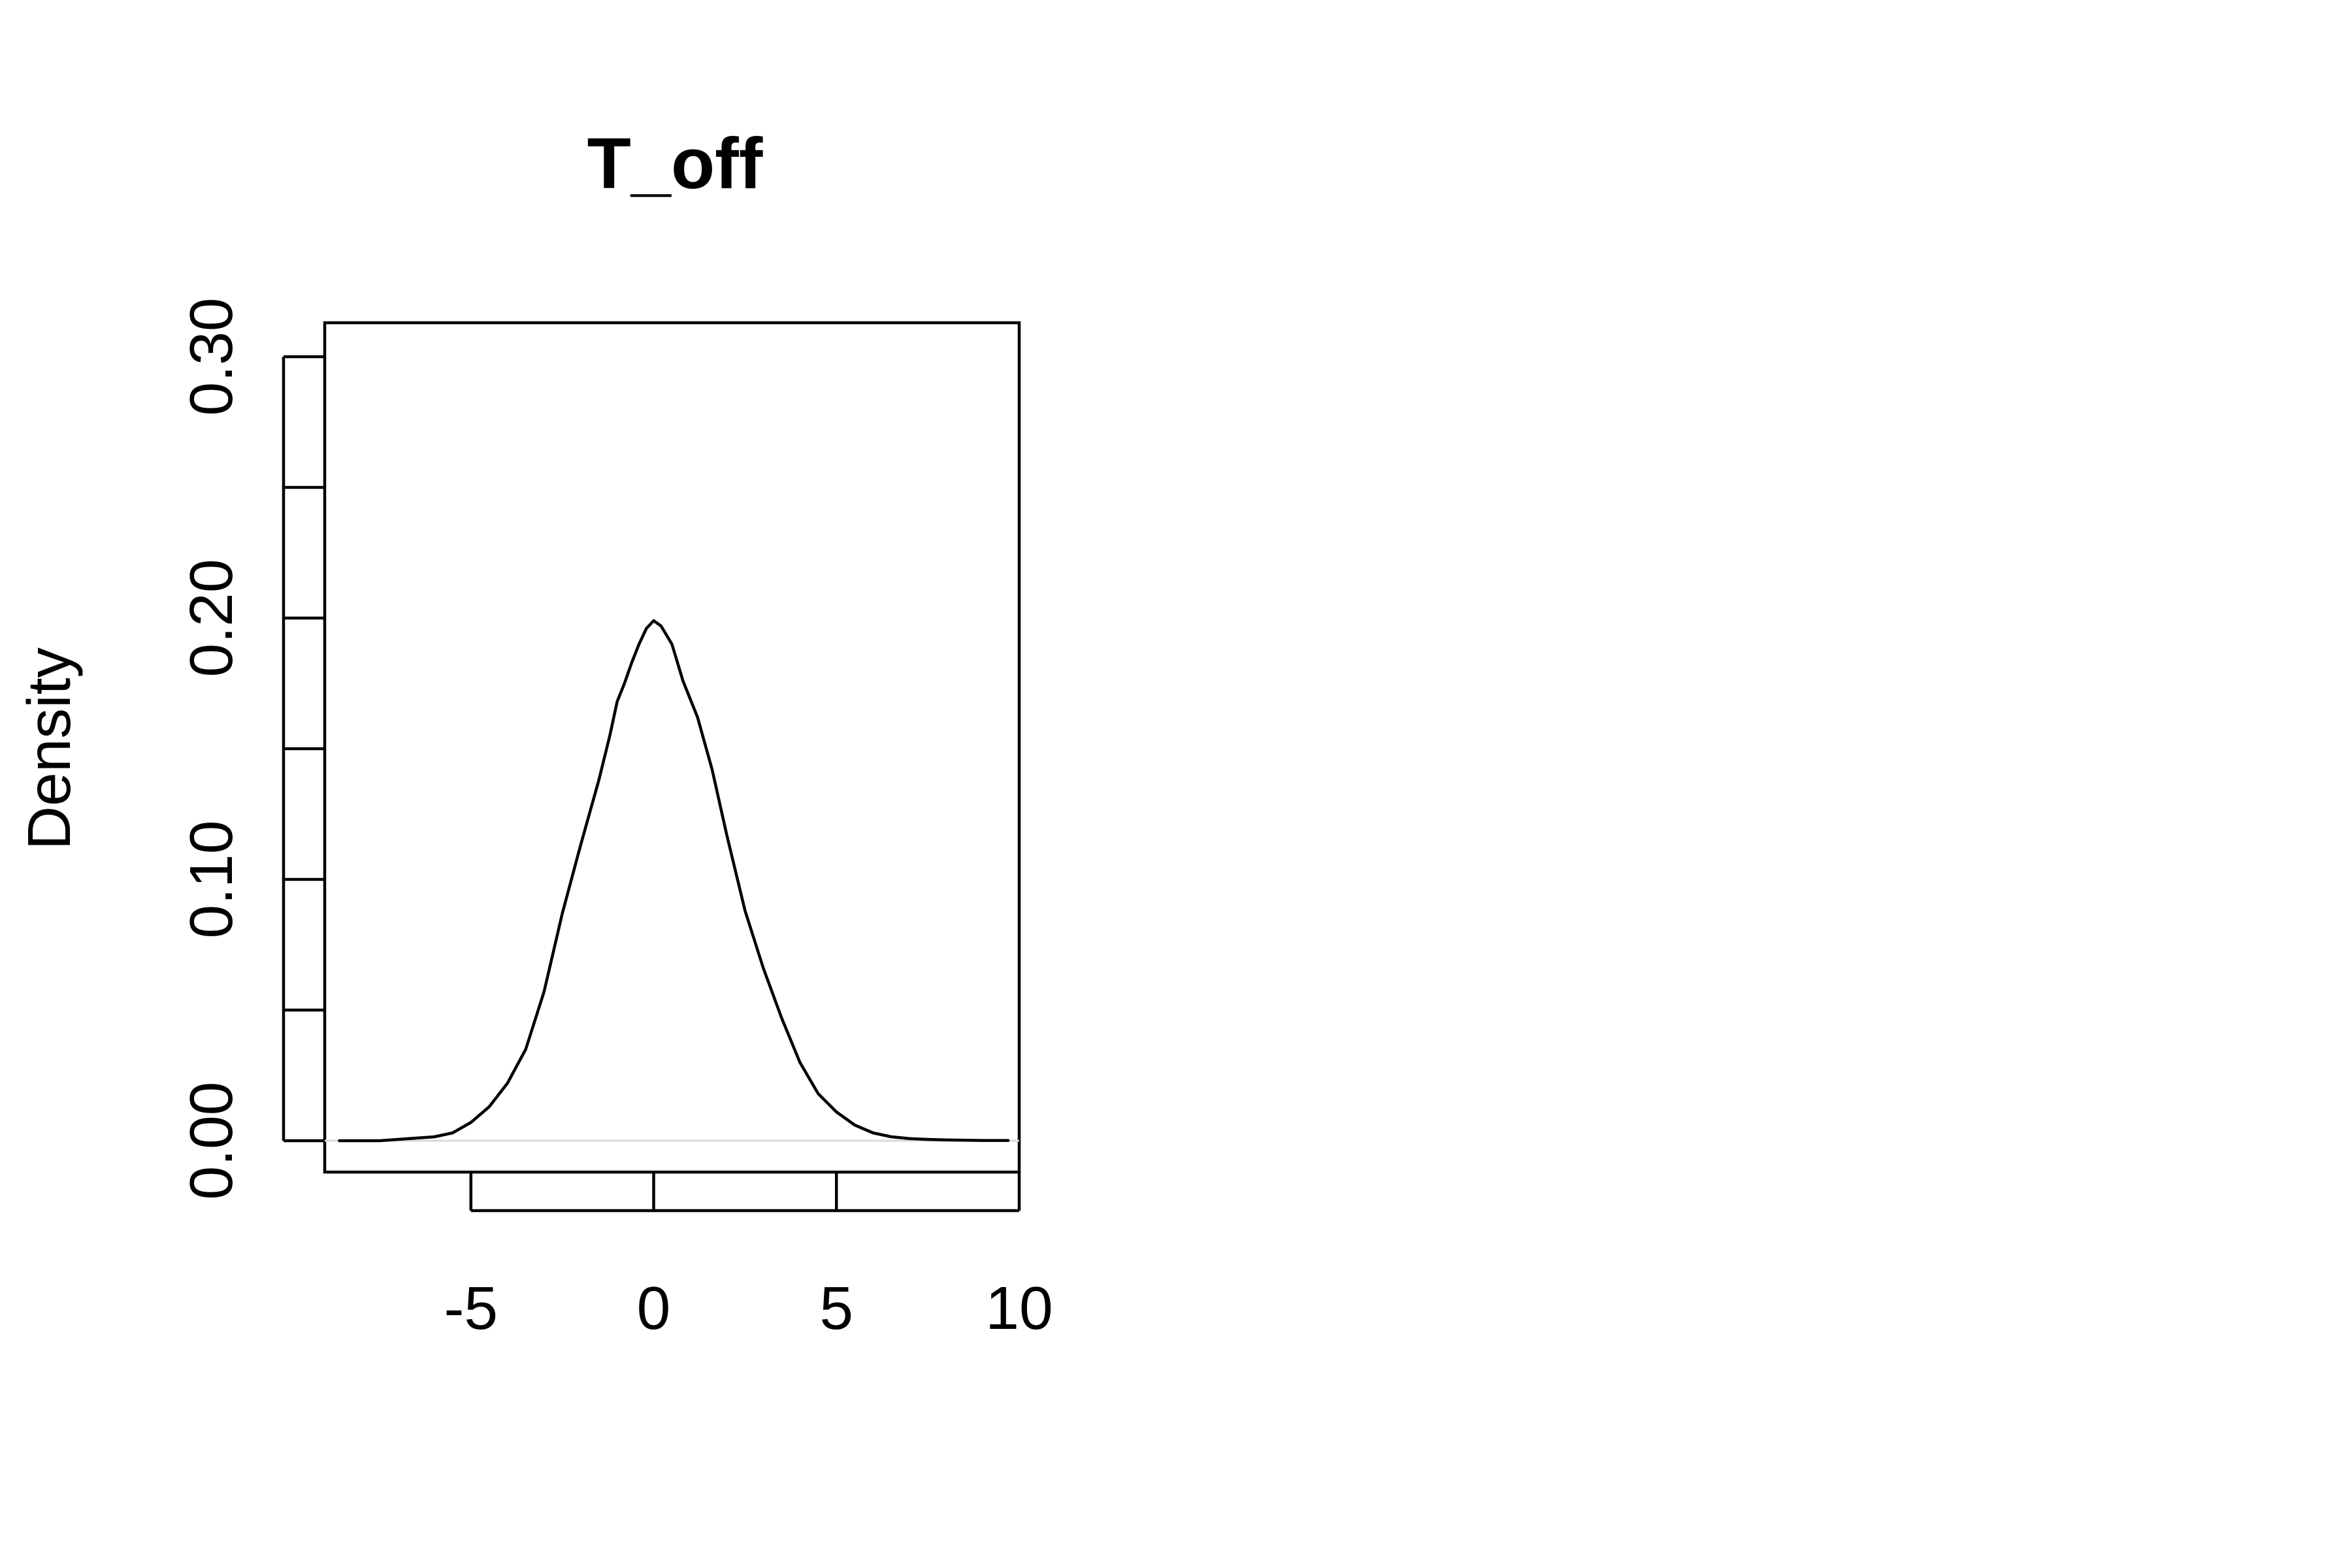  Describe the element at coordinates (251, 748) in the screenshot. I see `y-axis: 0.00 0.10 0.20 0.30` at that location.